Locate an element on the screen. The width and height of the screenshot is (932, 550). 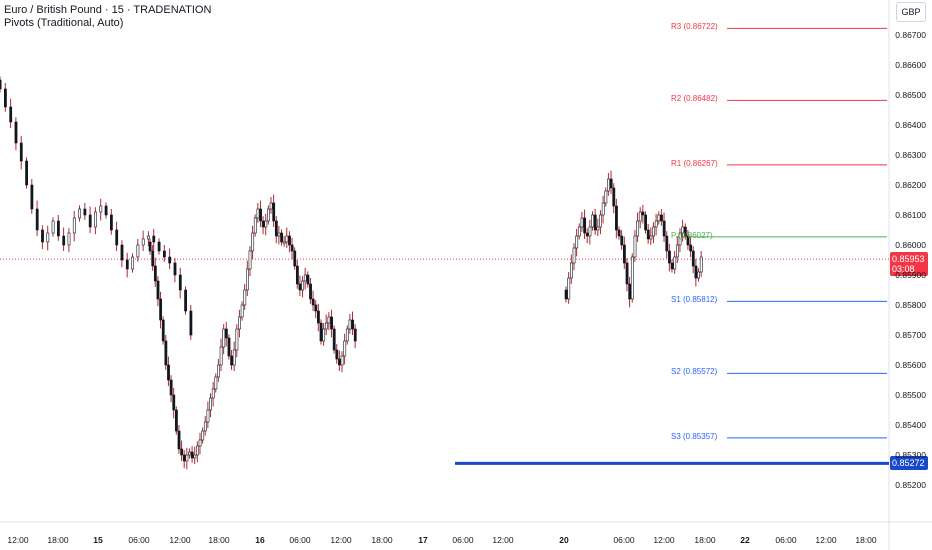
y-tick-label: 0.86500 is located at coordinates (910, 95).